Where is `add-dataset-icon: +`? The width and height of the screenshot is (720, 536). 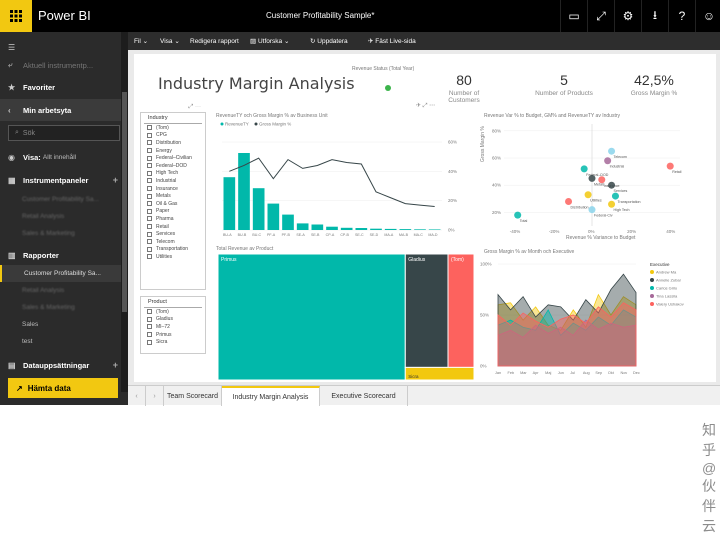 add-dataset-icon: + is located at coordinates (115, 365).